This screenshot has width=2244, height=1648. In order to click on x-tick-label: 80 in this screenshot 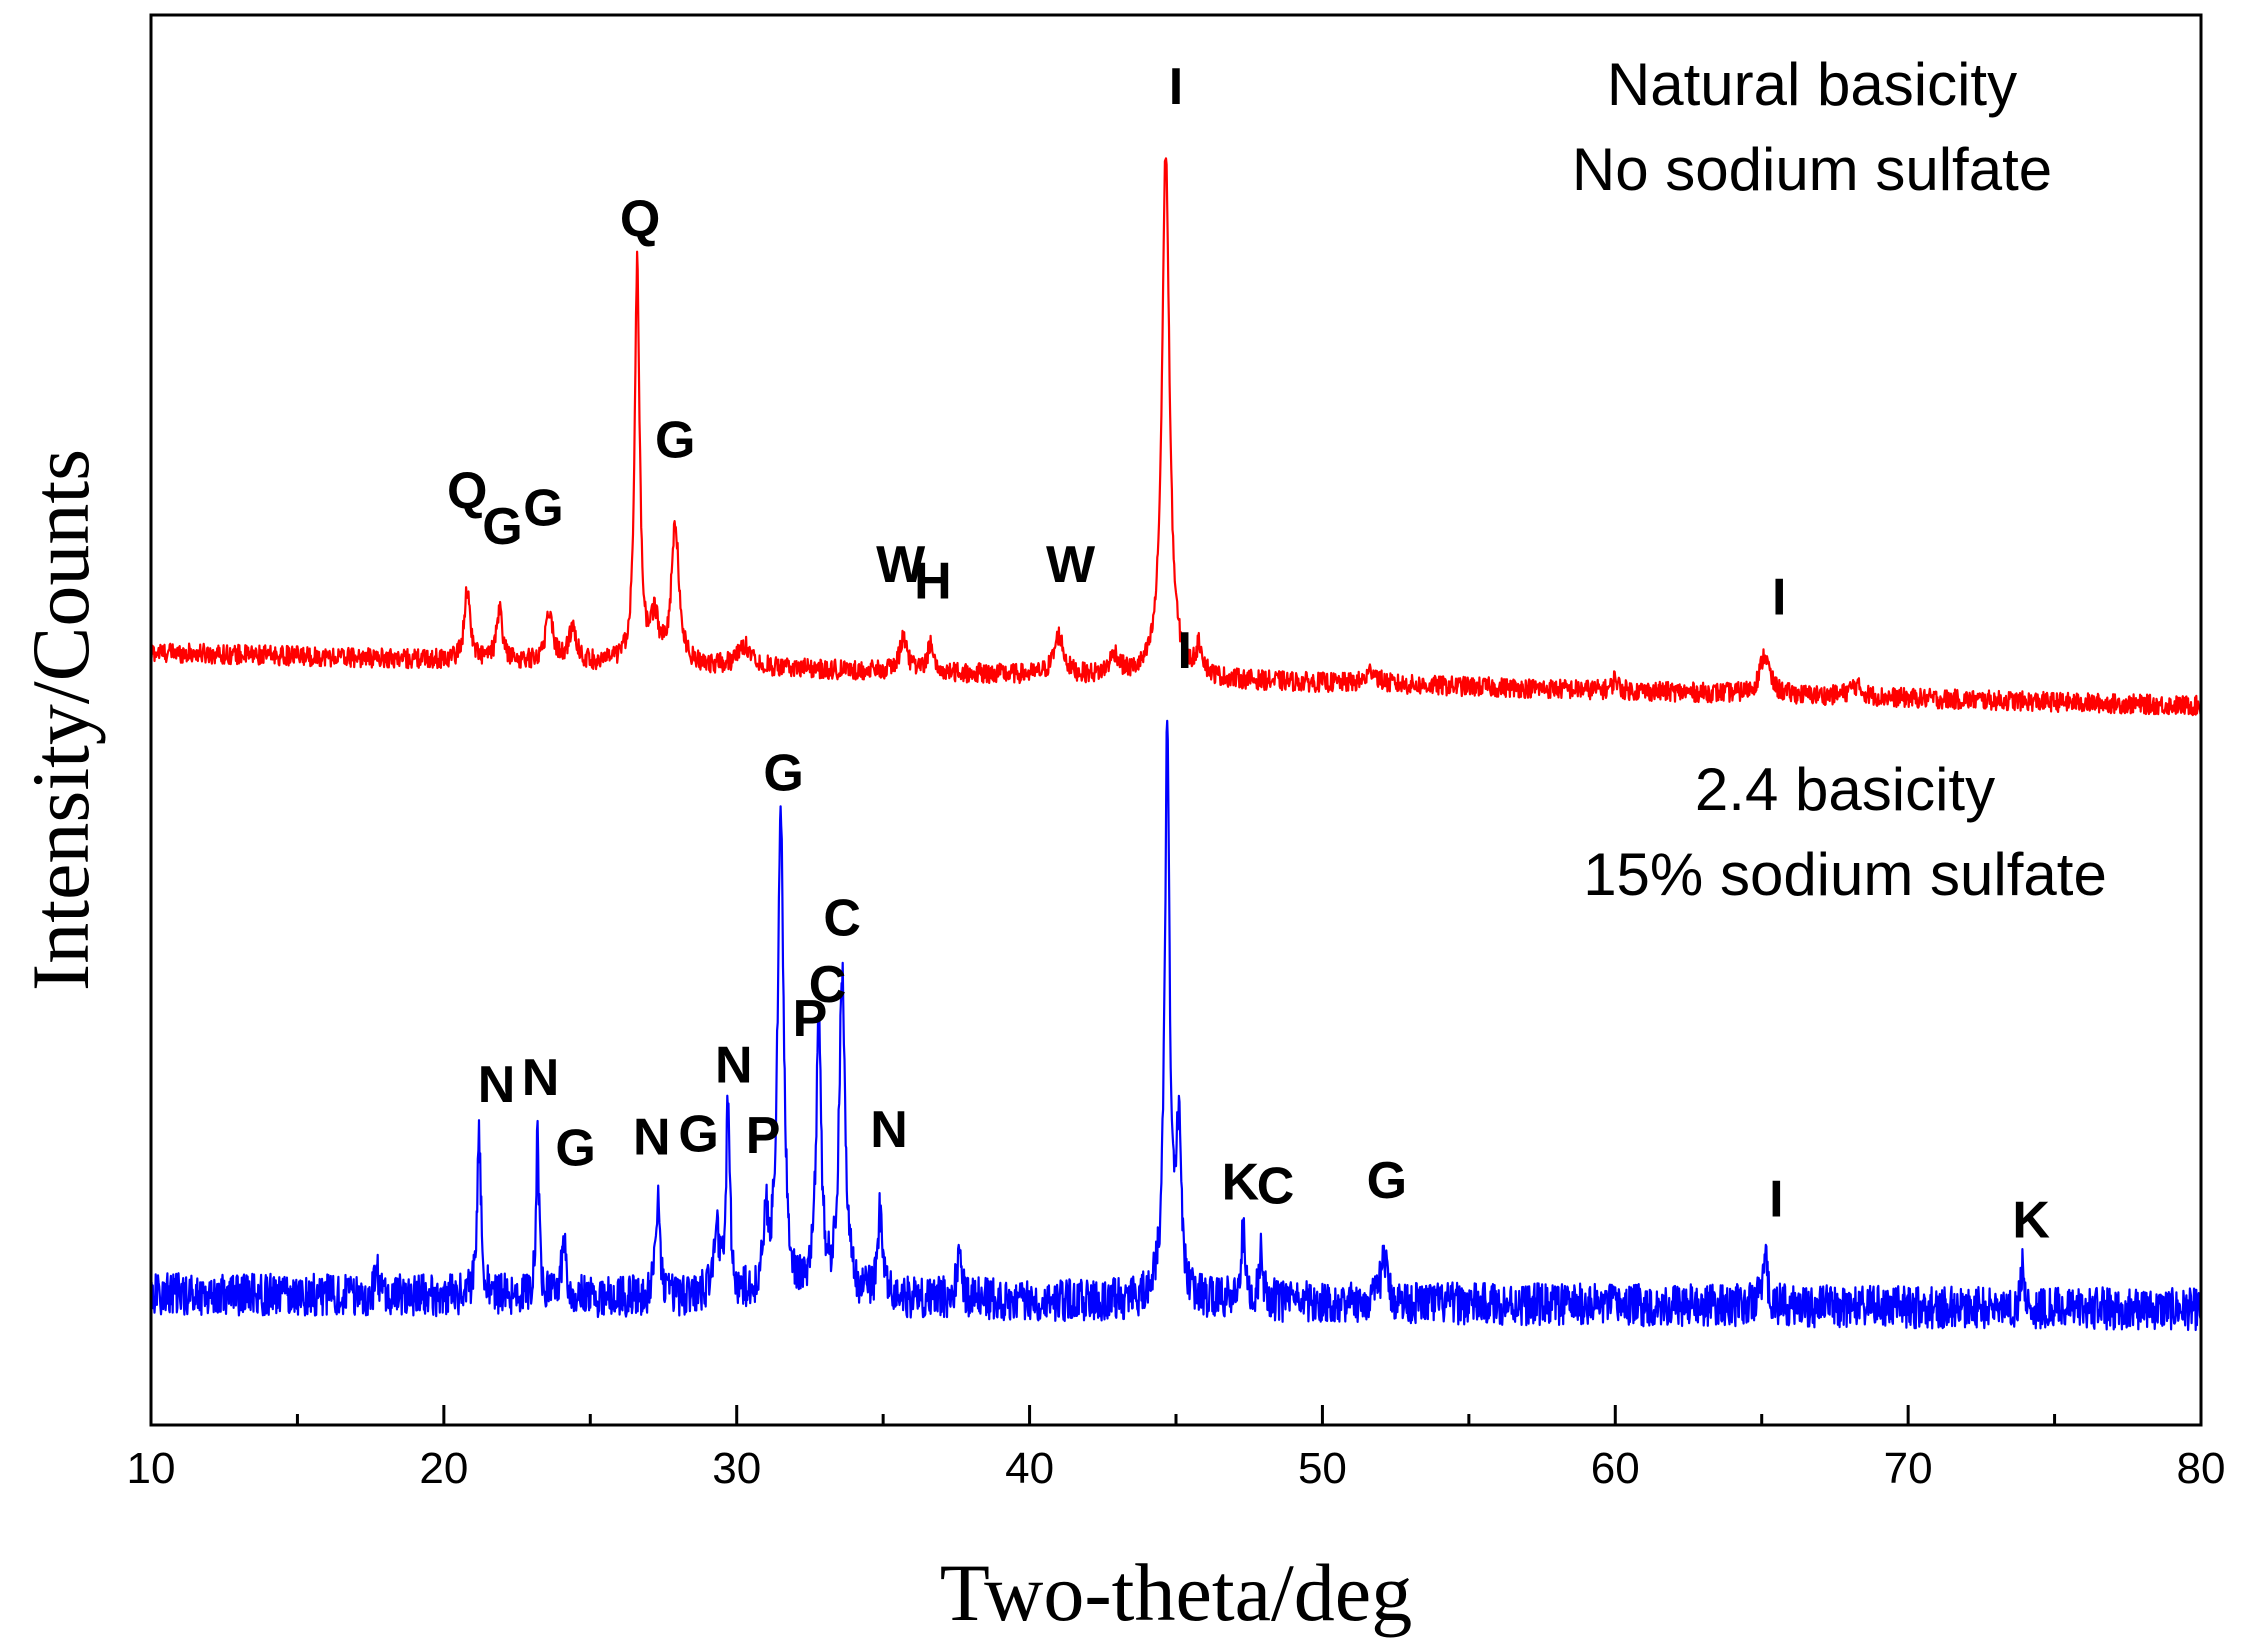, I will do `click(2201, 1468)`.